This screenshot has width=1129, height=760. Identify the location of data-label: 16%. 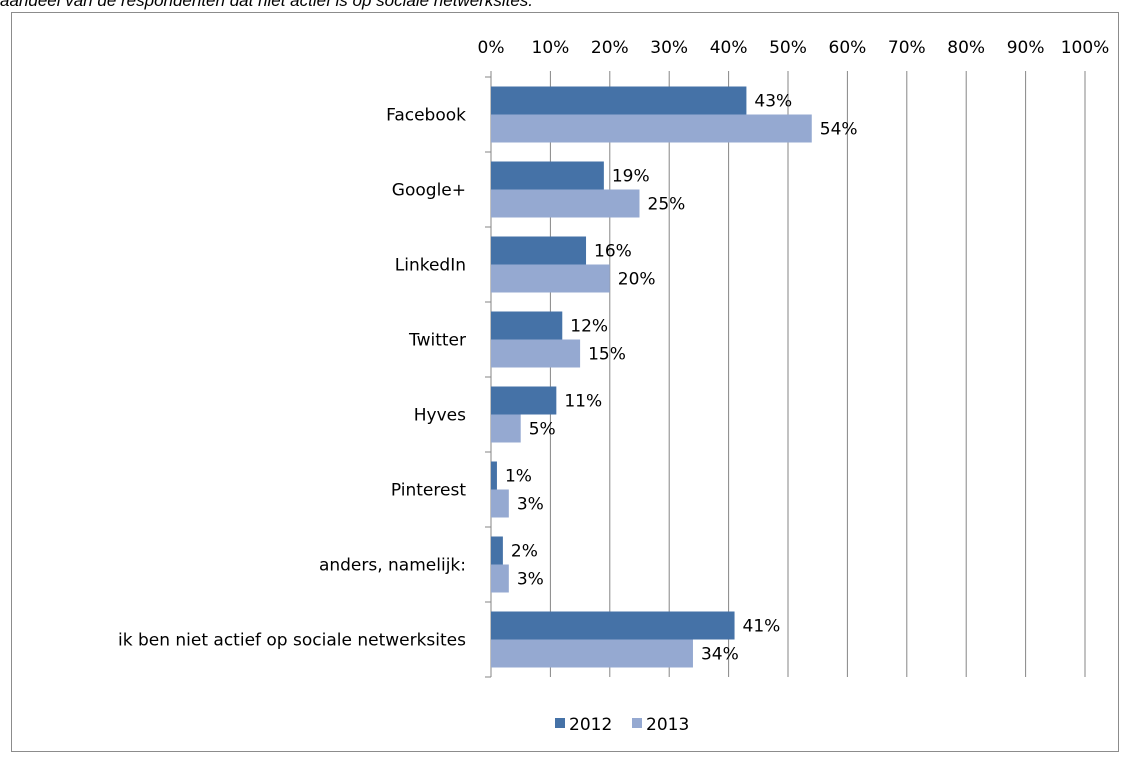
(613, 252).